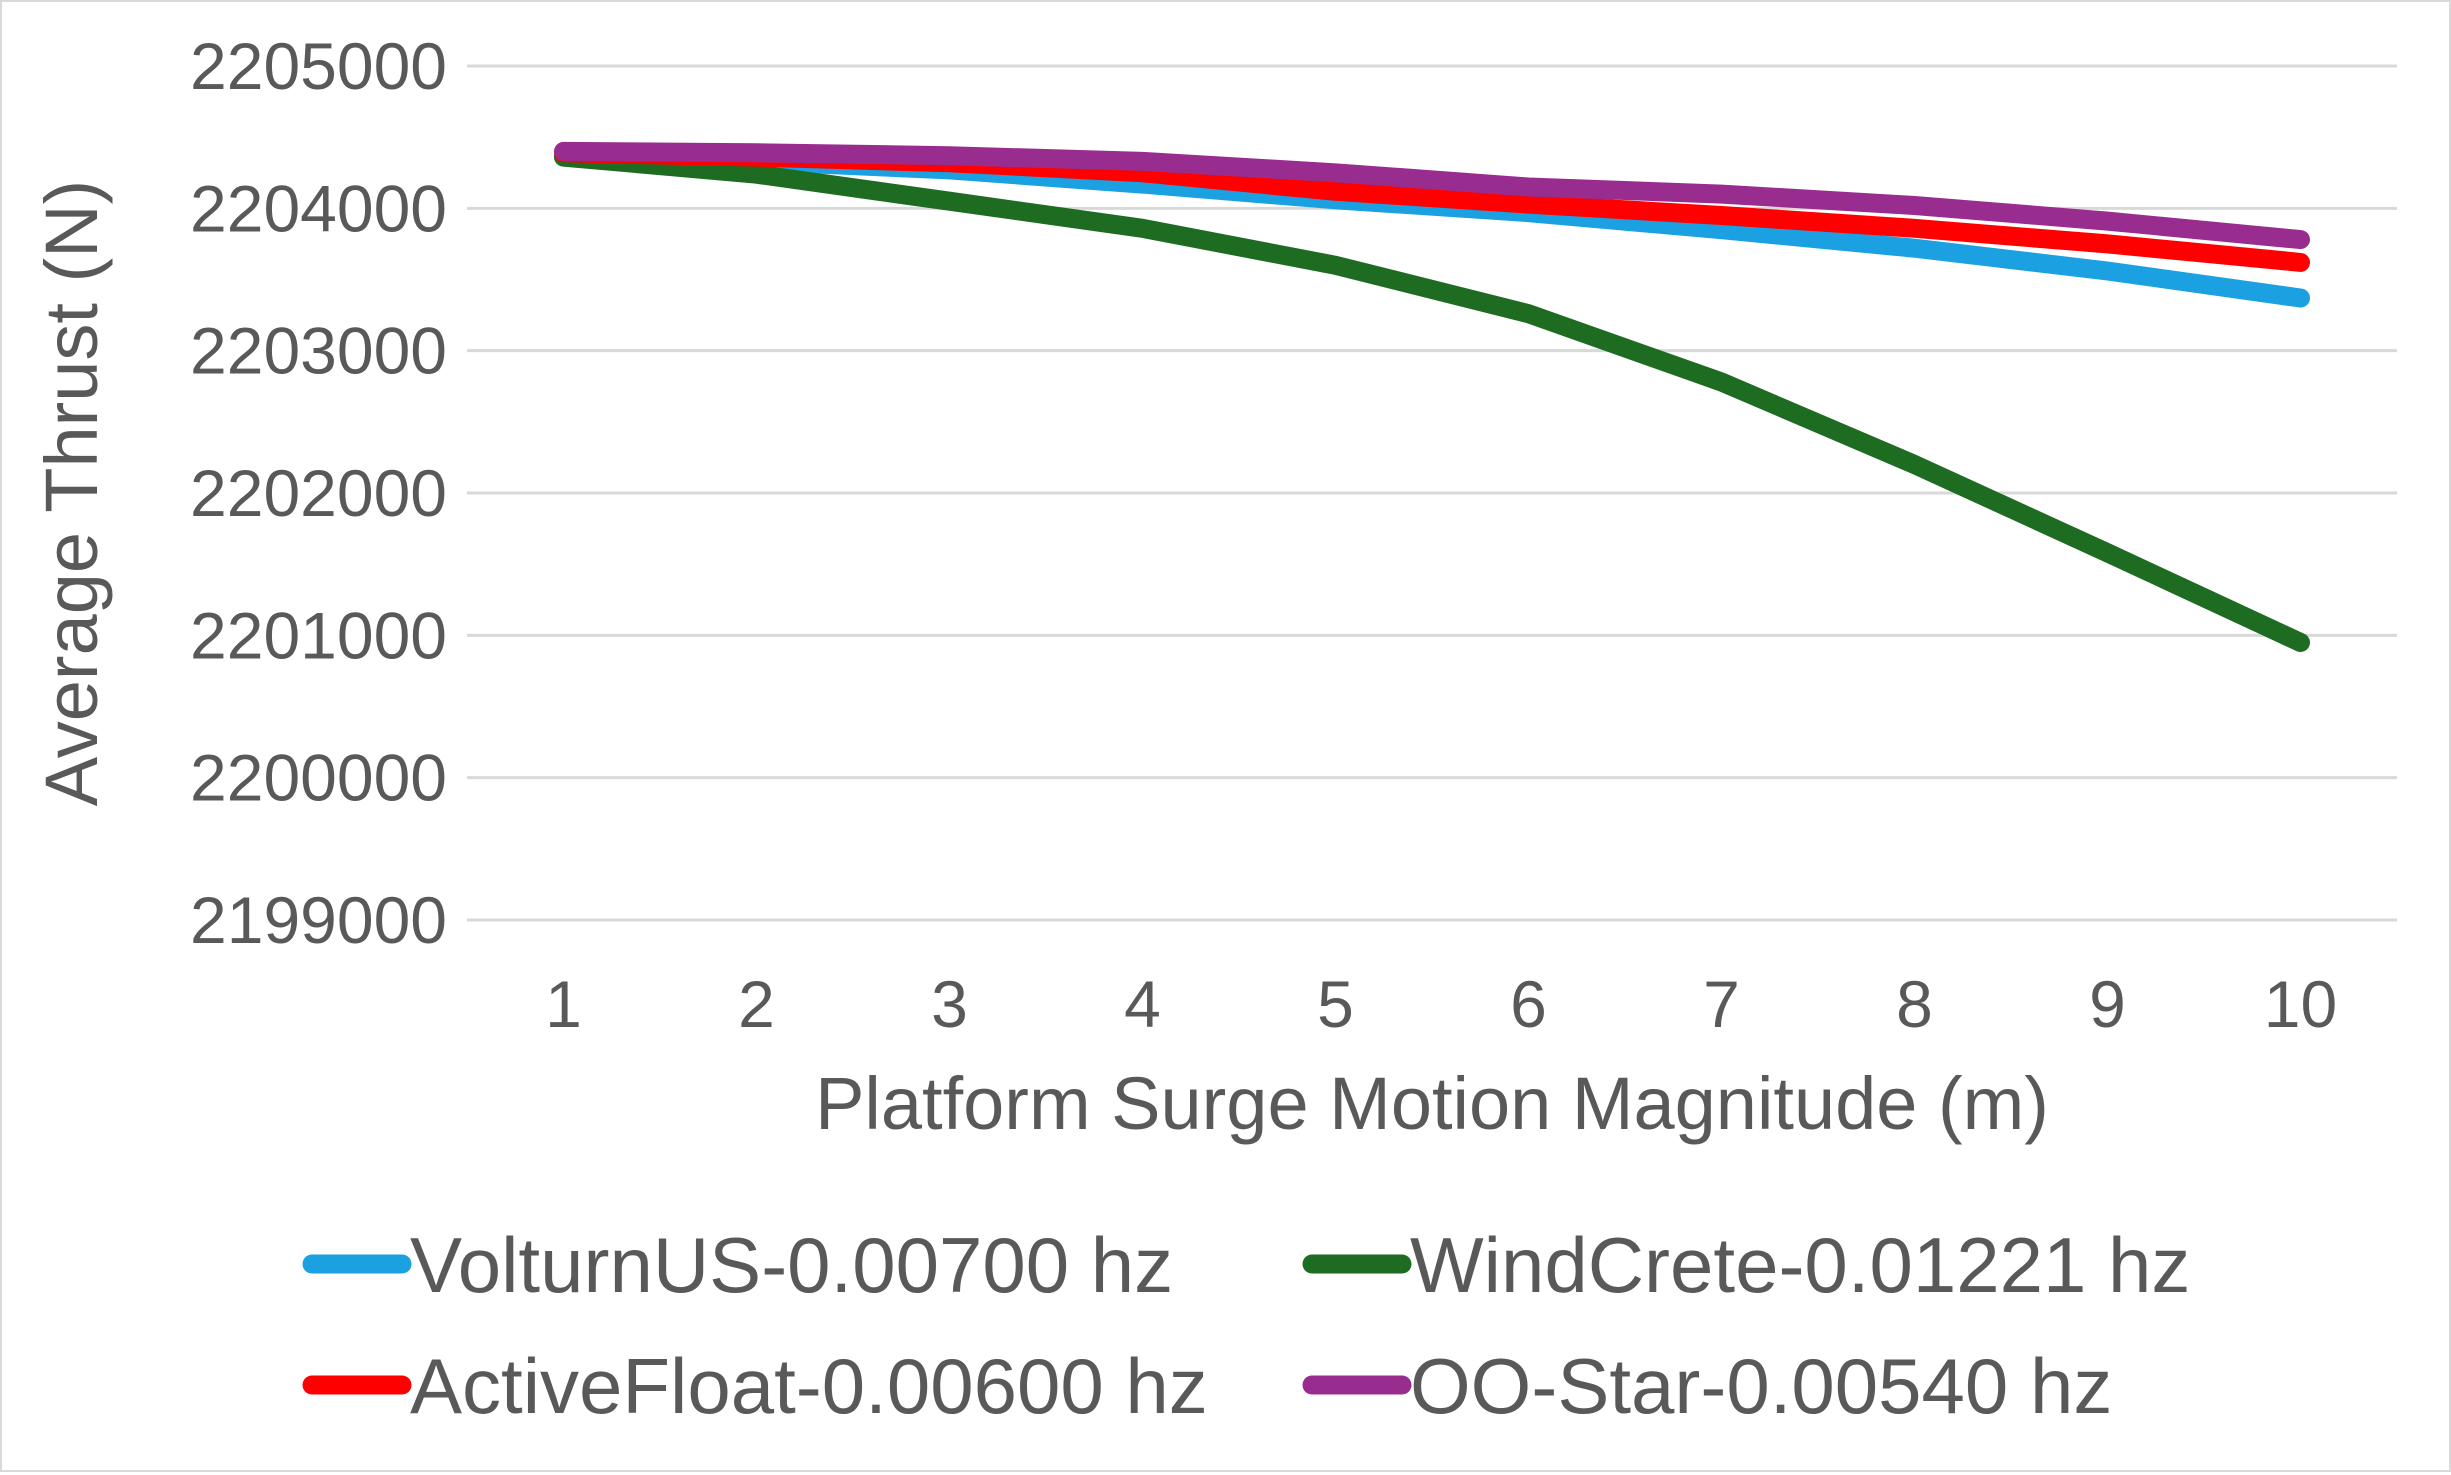 The height and width of the screenshot is (1475, 2451). I want to click on x-axis-tick-labels: 1 2 3 4 5 6 7 8 9 10, so click(1441, 1004).